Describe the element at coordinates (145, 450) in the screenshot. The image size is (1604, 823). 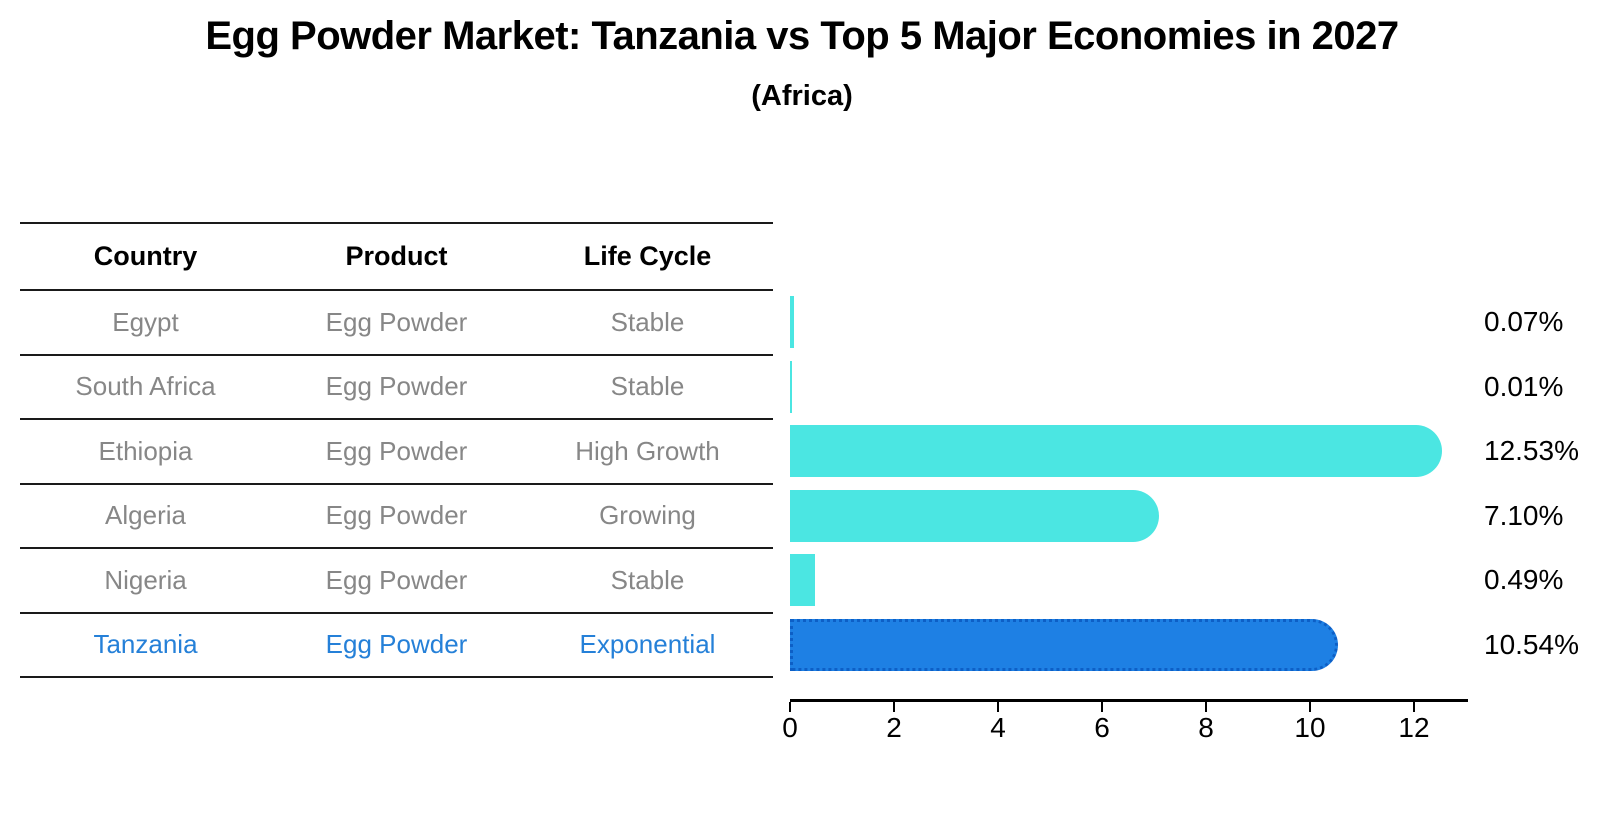
I see `table-cell-country: Ethiopia` at that location.